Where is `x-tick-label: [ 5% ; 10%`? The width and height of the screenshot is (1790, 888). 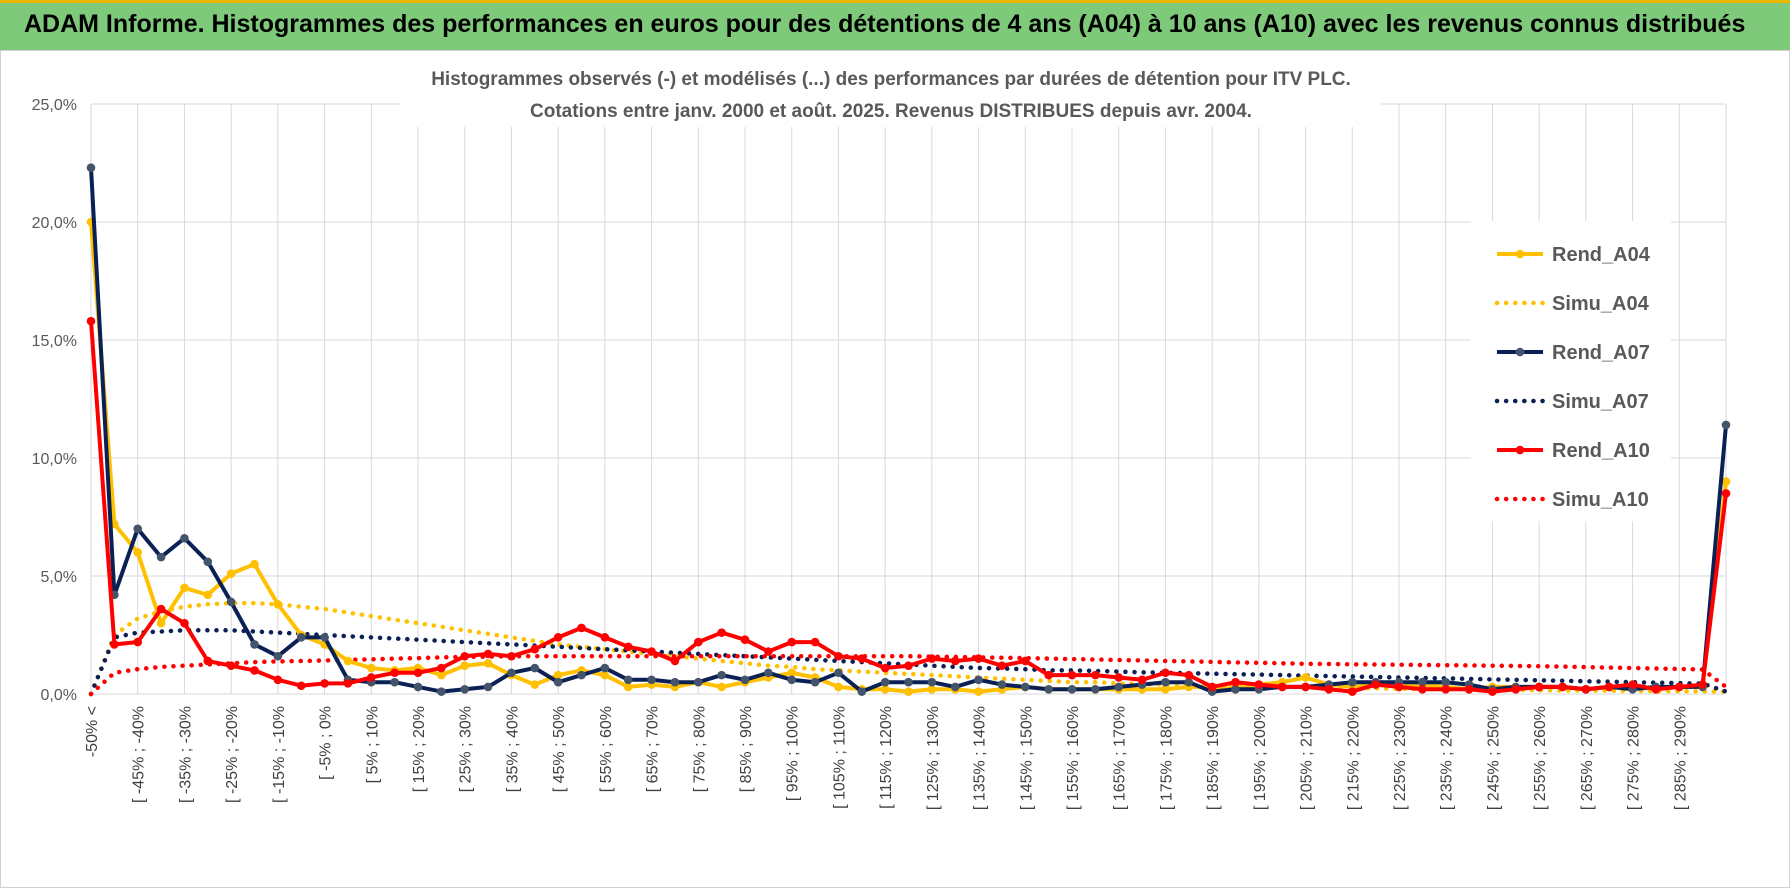 x-tick-label: [ 5% ; 10% is located at coordinates (372, 744).